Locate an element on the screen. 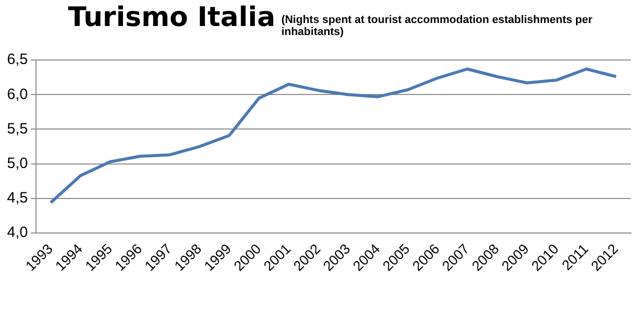 This screenshot has height=326, width=643. y-tick-label: 5,5 is located at coordinates (17, 129).